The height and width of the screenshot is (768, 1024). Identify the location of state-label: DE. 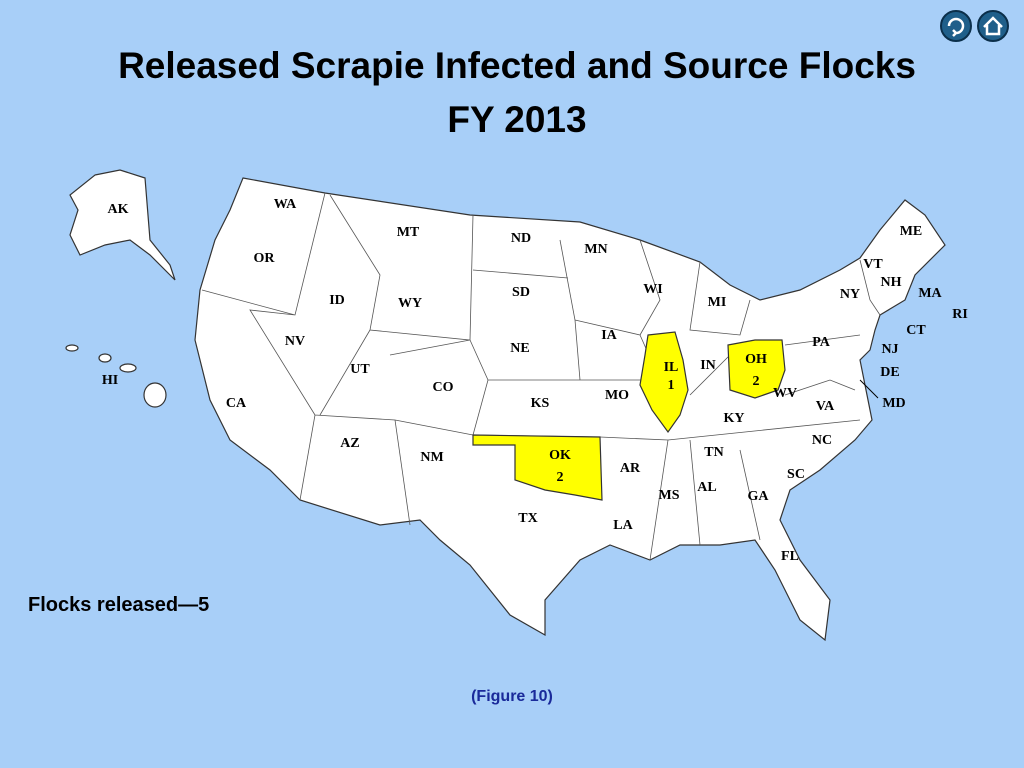
(889, 372).